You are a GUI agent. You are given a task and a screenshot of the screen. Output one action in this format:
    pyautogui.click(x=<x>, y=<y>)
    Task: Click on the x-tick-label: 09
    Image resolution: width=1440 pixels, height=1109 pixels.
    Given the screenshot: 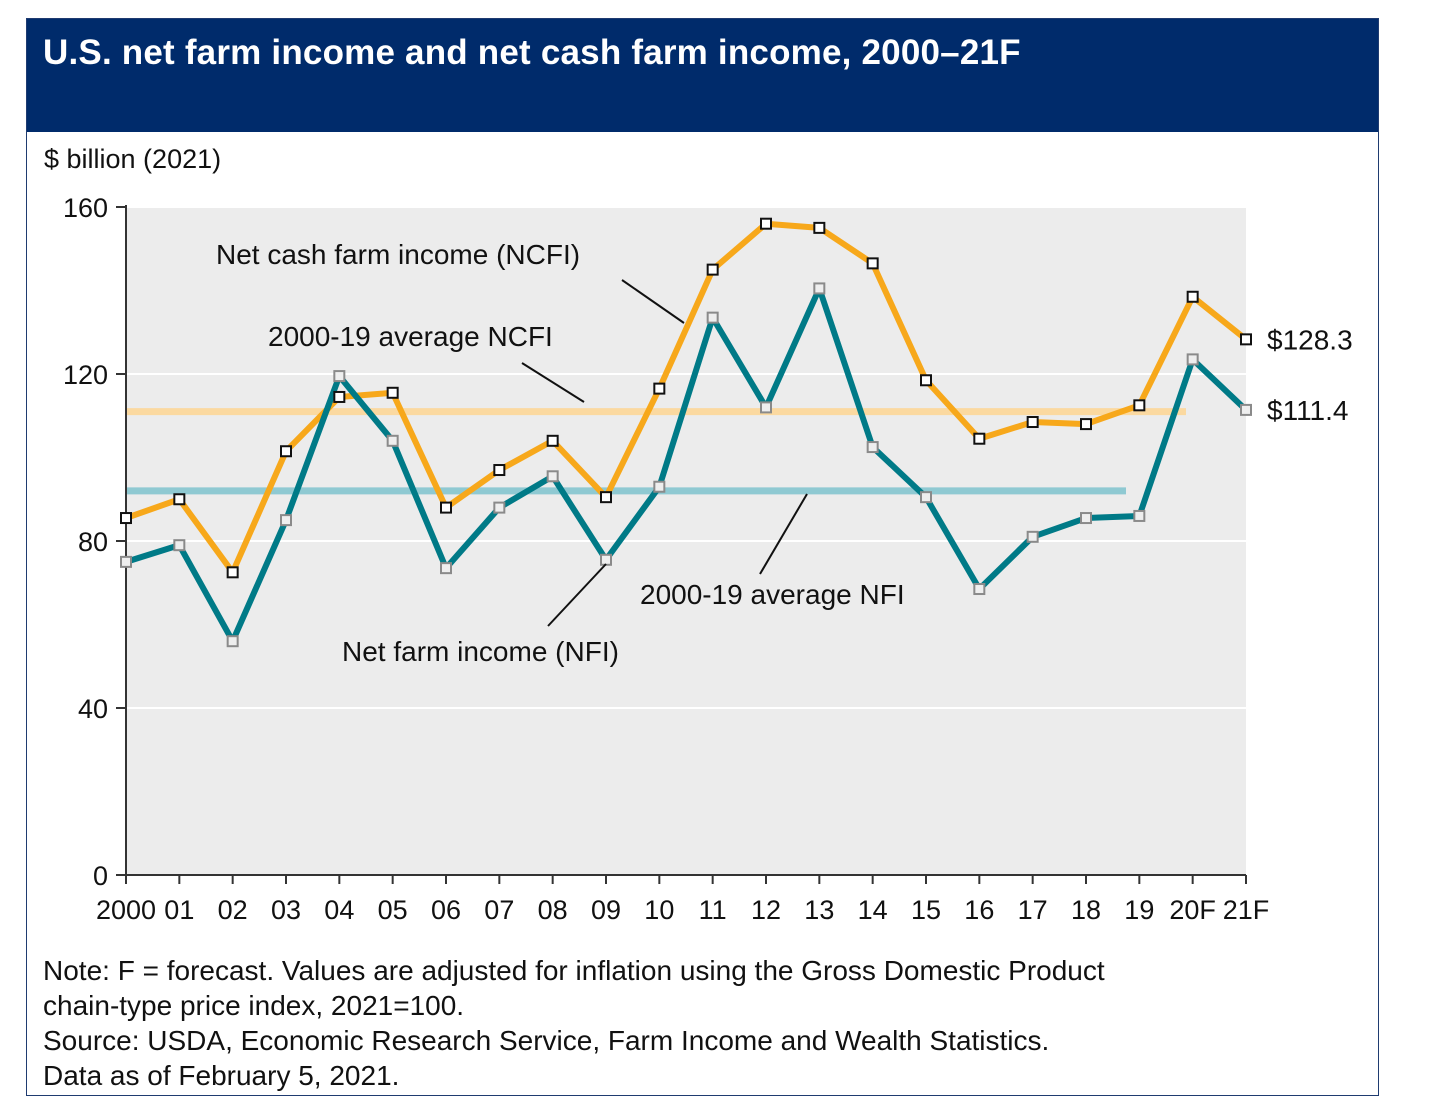 What is the action you would take?
    pyautogui.click(x=606, y=910)
    